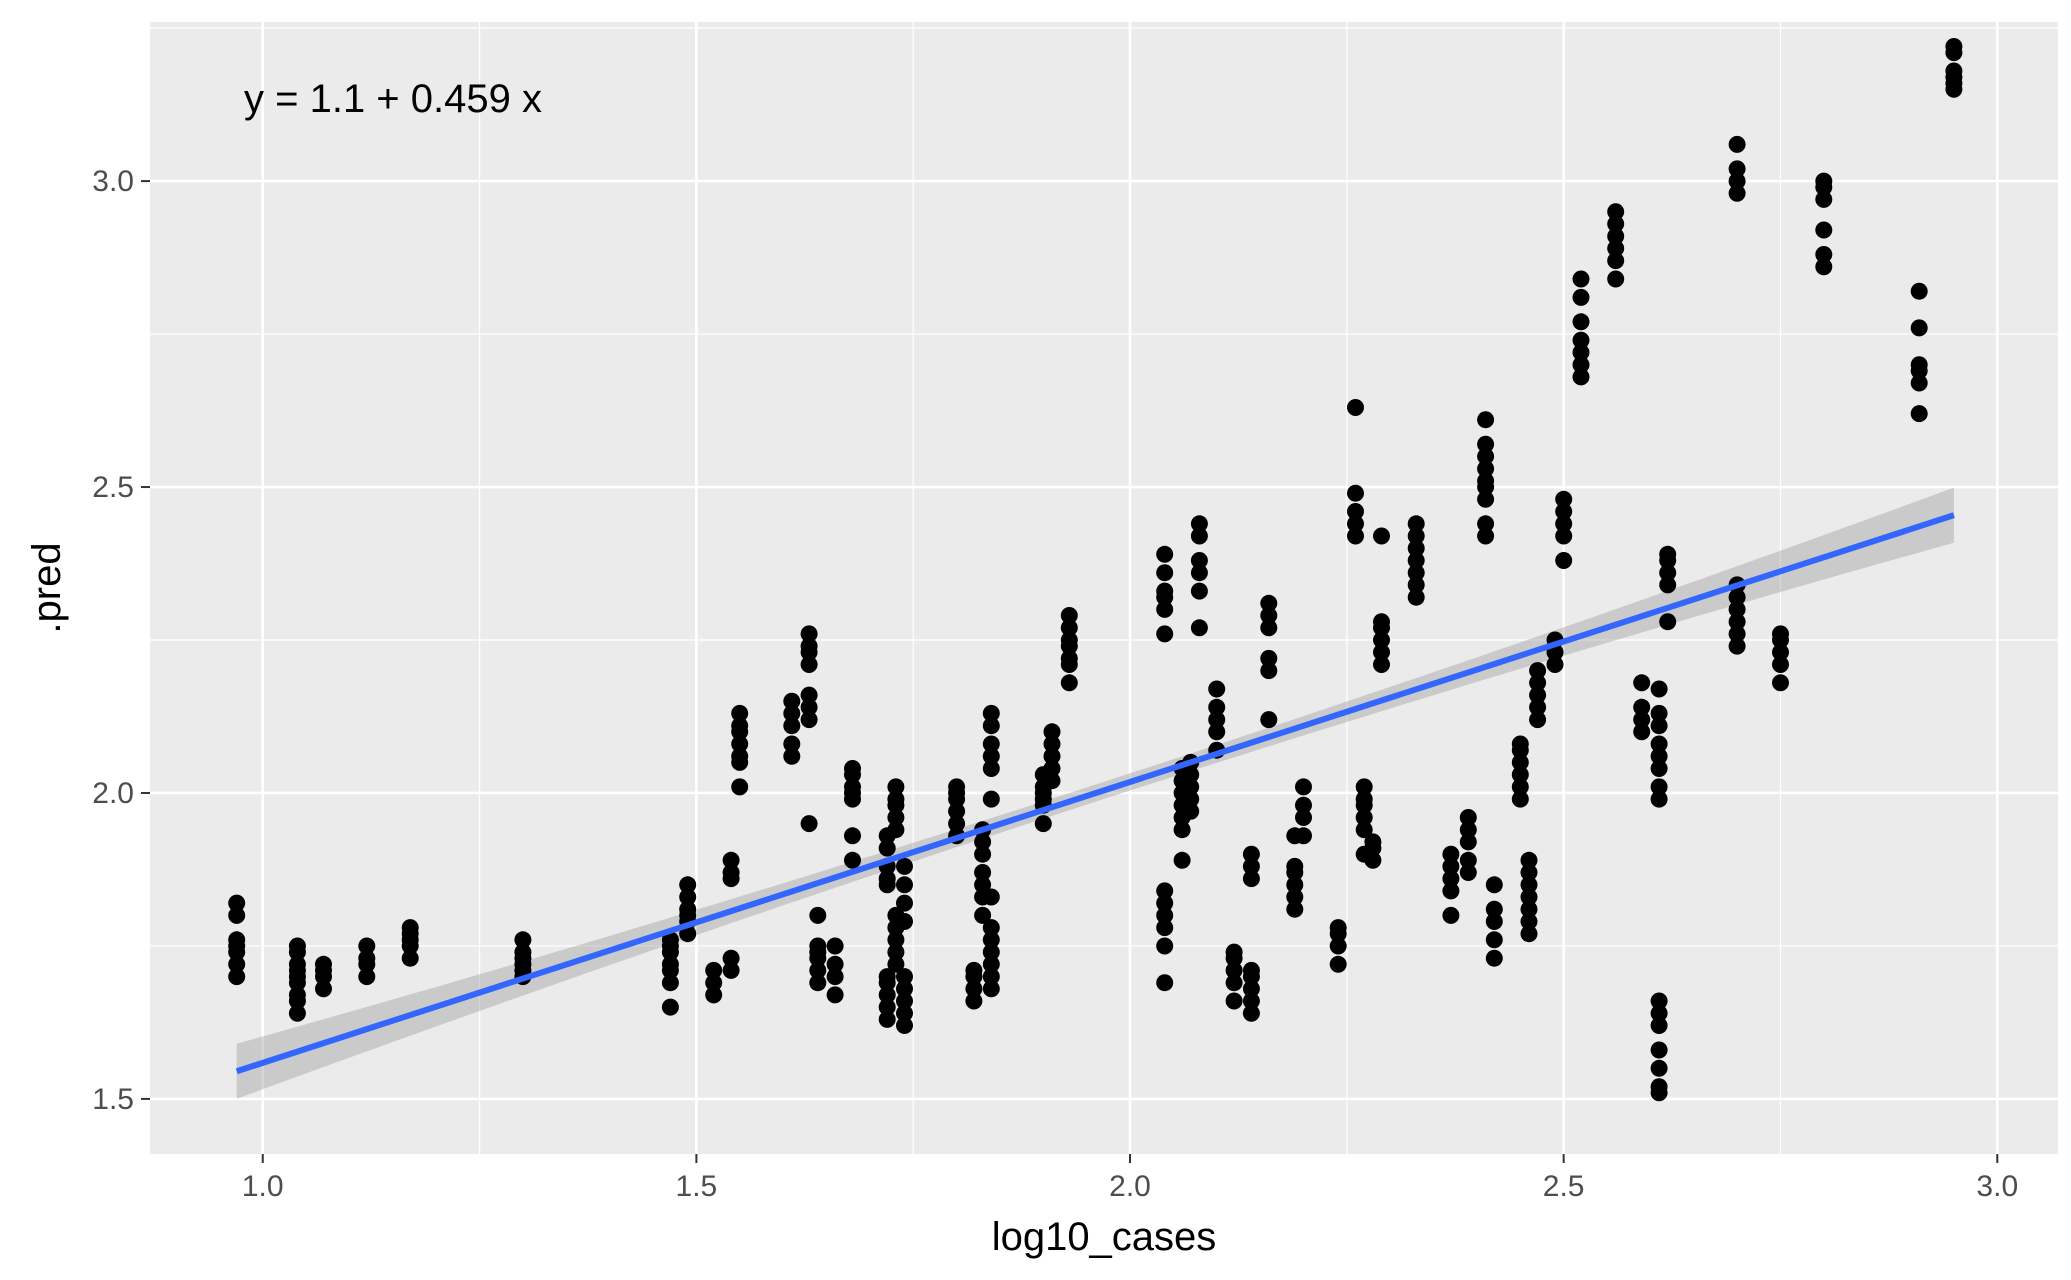  What do you see at coordinates (113, 1099) in the screenshot?
I see `y-tick-label: 1.5` at bounding box center [113, 1099].